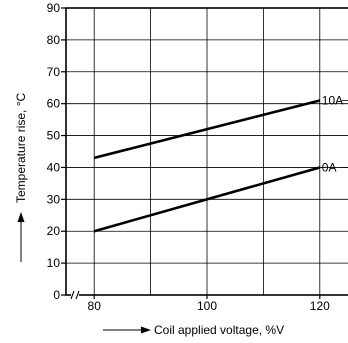 The image size is (348, 343). Describe the element at coordinates (54, 136) in the screenshot. I see `y-tick-label: 50` at that location.